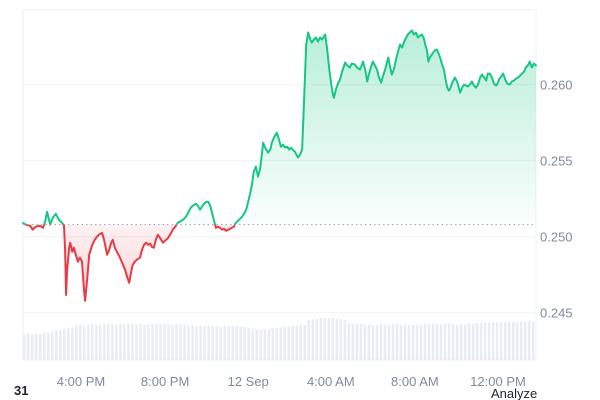  Describe the element at coordinates (130, 263) in the screenshot. I see `price-line-down` at that location.